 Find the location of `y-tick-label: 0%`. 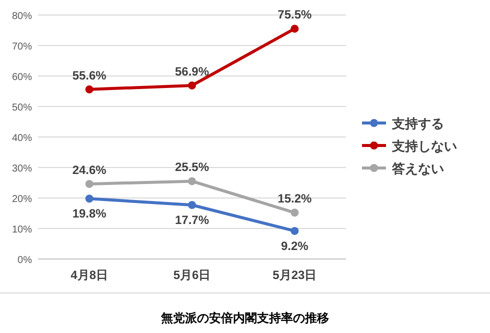

y-tick-label: 0% is located at coordinates (25, 260).